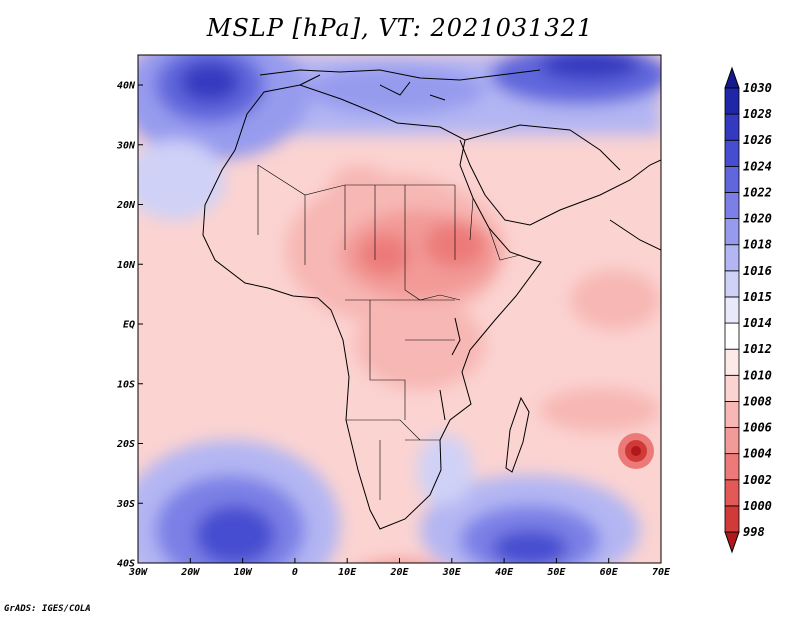  I want to click on lon-tick-label: 20W, so click(190, 572).